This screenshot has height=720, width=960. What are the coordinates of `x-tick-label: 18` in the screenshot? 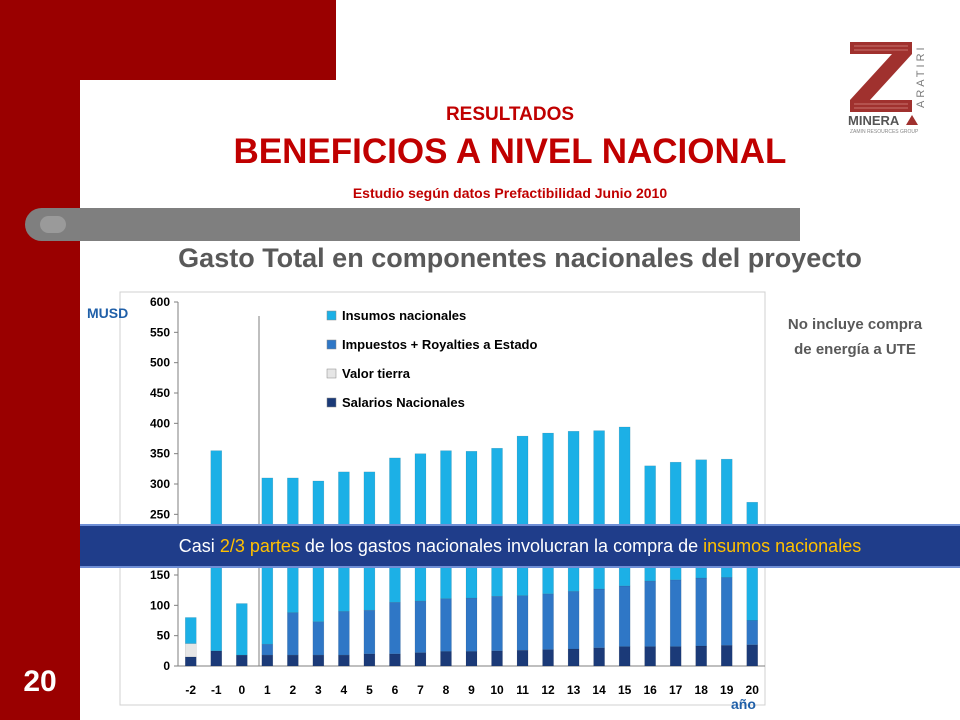 It's located at (702, 690).